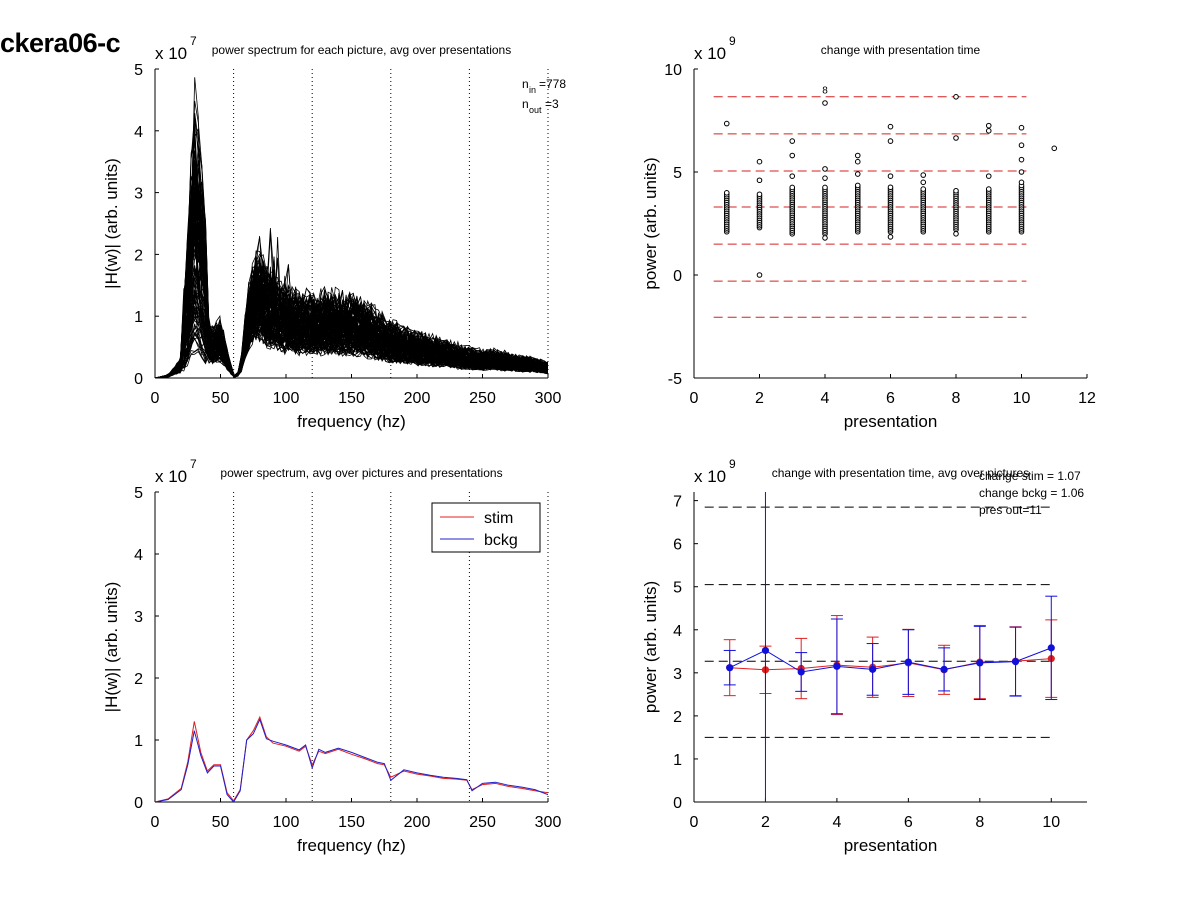  What do you see at coordinates (552, 104) in the screenshot?
I see `annotation-n-out-value: =3` at bounding box center [552, 104].